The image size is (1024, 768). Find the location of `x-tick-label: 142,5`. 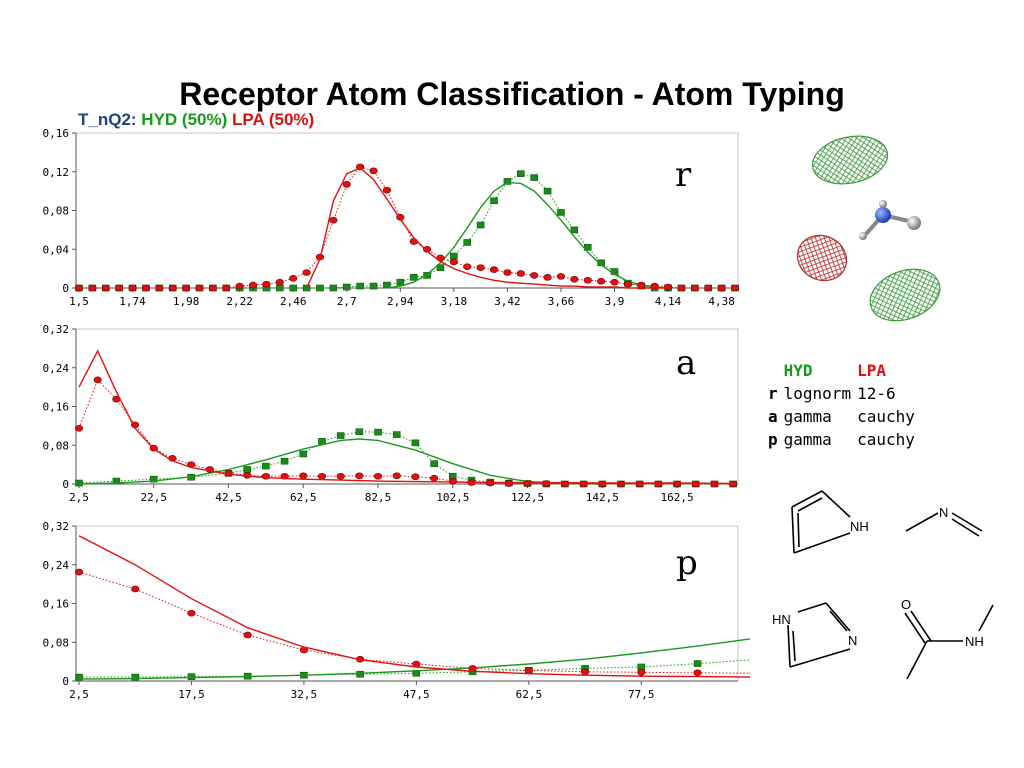

x-tick-label: 142,5 is located at coordinates (602, 497).